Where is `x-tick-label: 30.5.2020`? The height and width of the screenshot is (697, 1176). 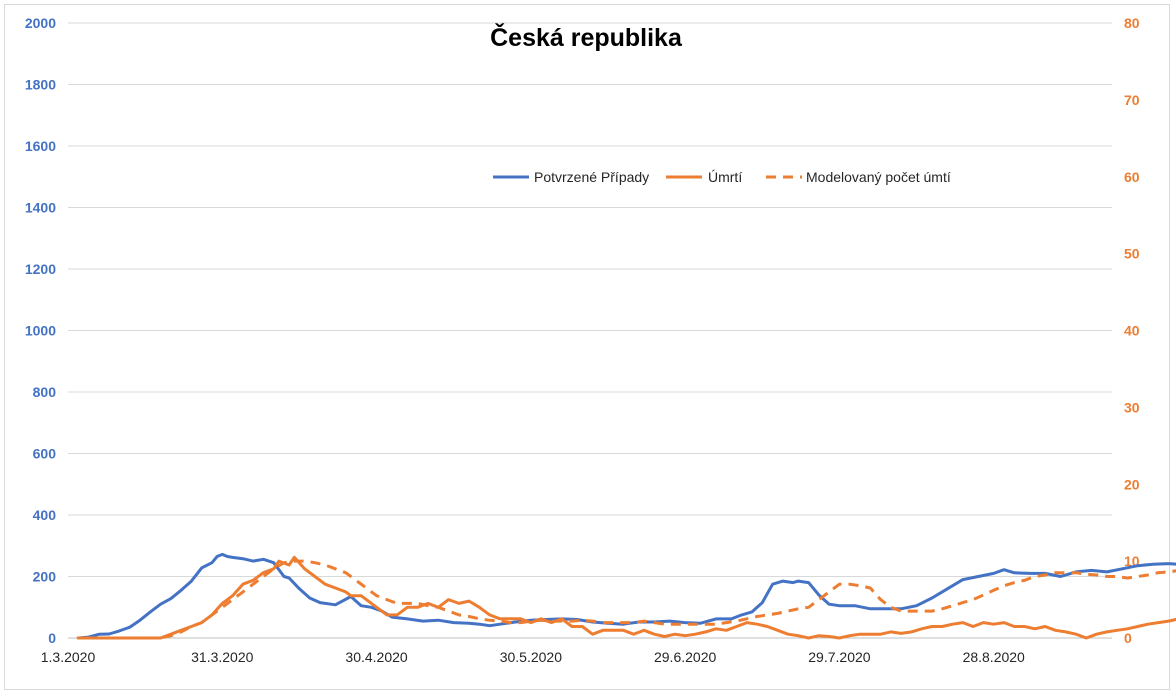 x-tick-label: 30.5.2020 is located at coordinates (531, 657).